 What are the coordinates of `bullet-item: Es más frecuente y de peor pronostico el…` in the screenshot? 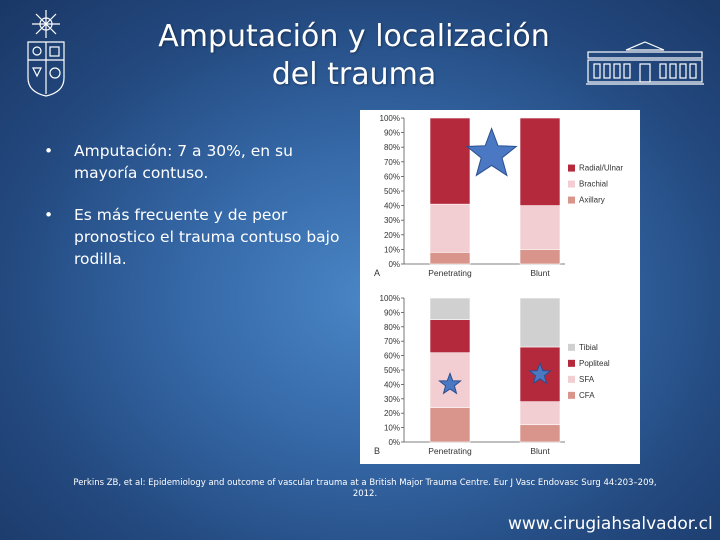 It's located at (194, 237).